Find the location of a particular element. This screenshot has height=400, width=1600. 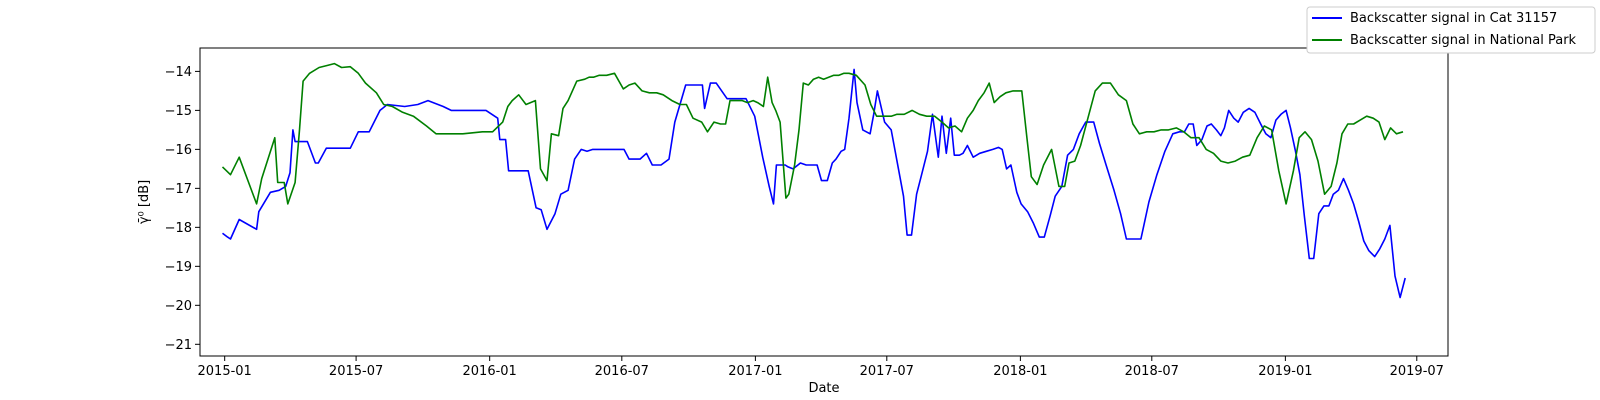

x-tick-label: 2016-01 is located at coordinates (490, 371).